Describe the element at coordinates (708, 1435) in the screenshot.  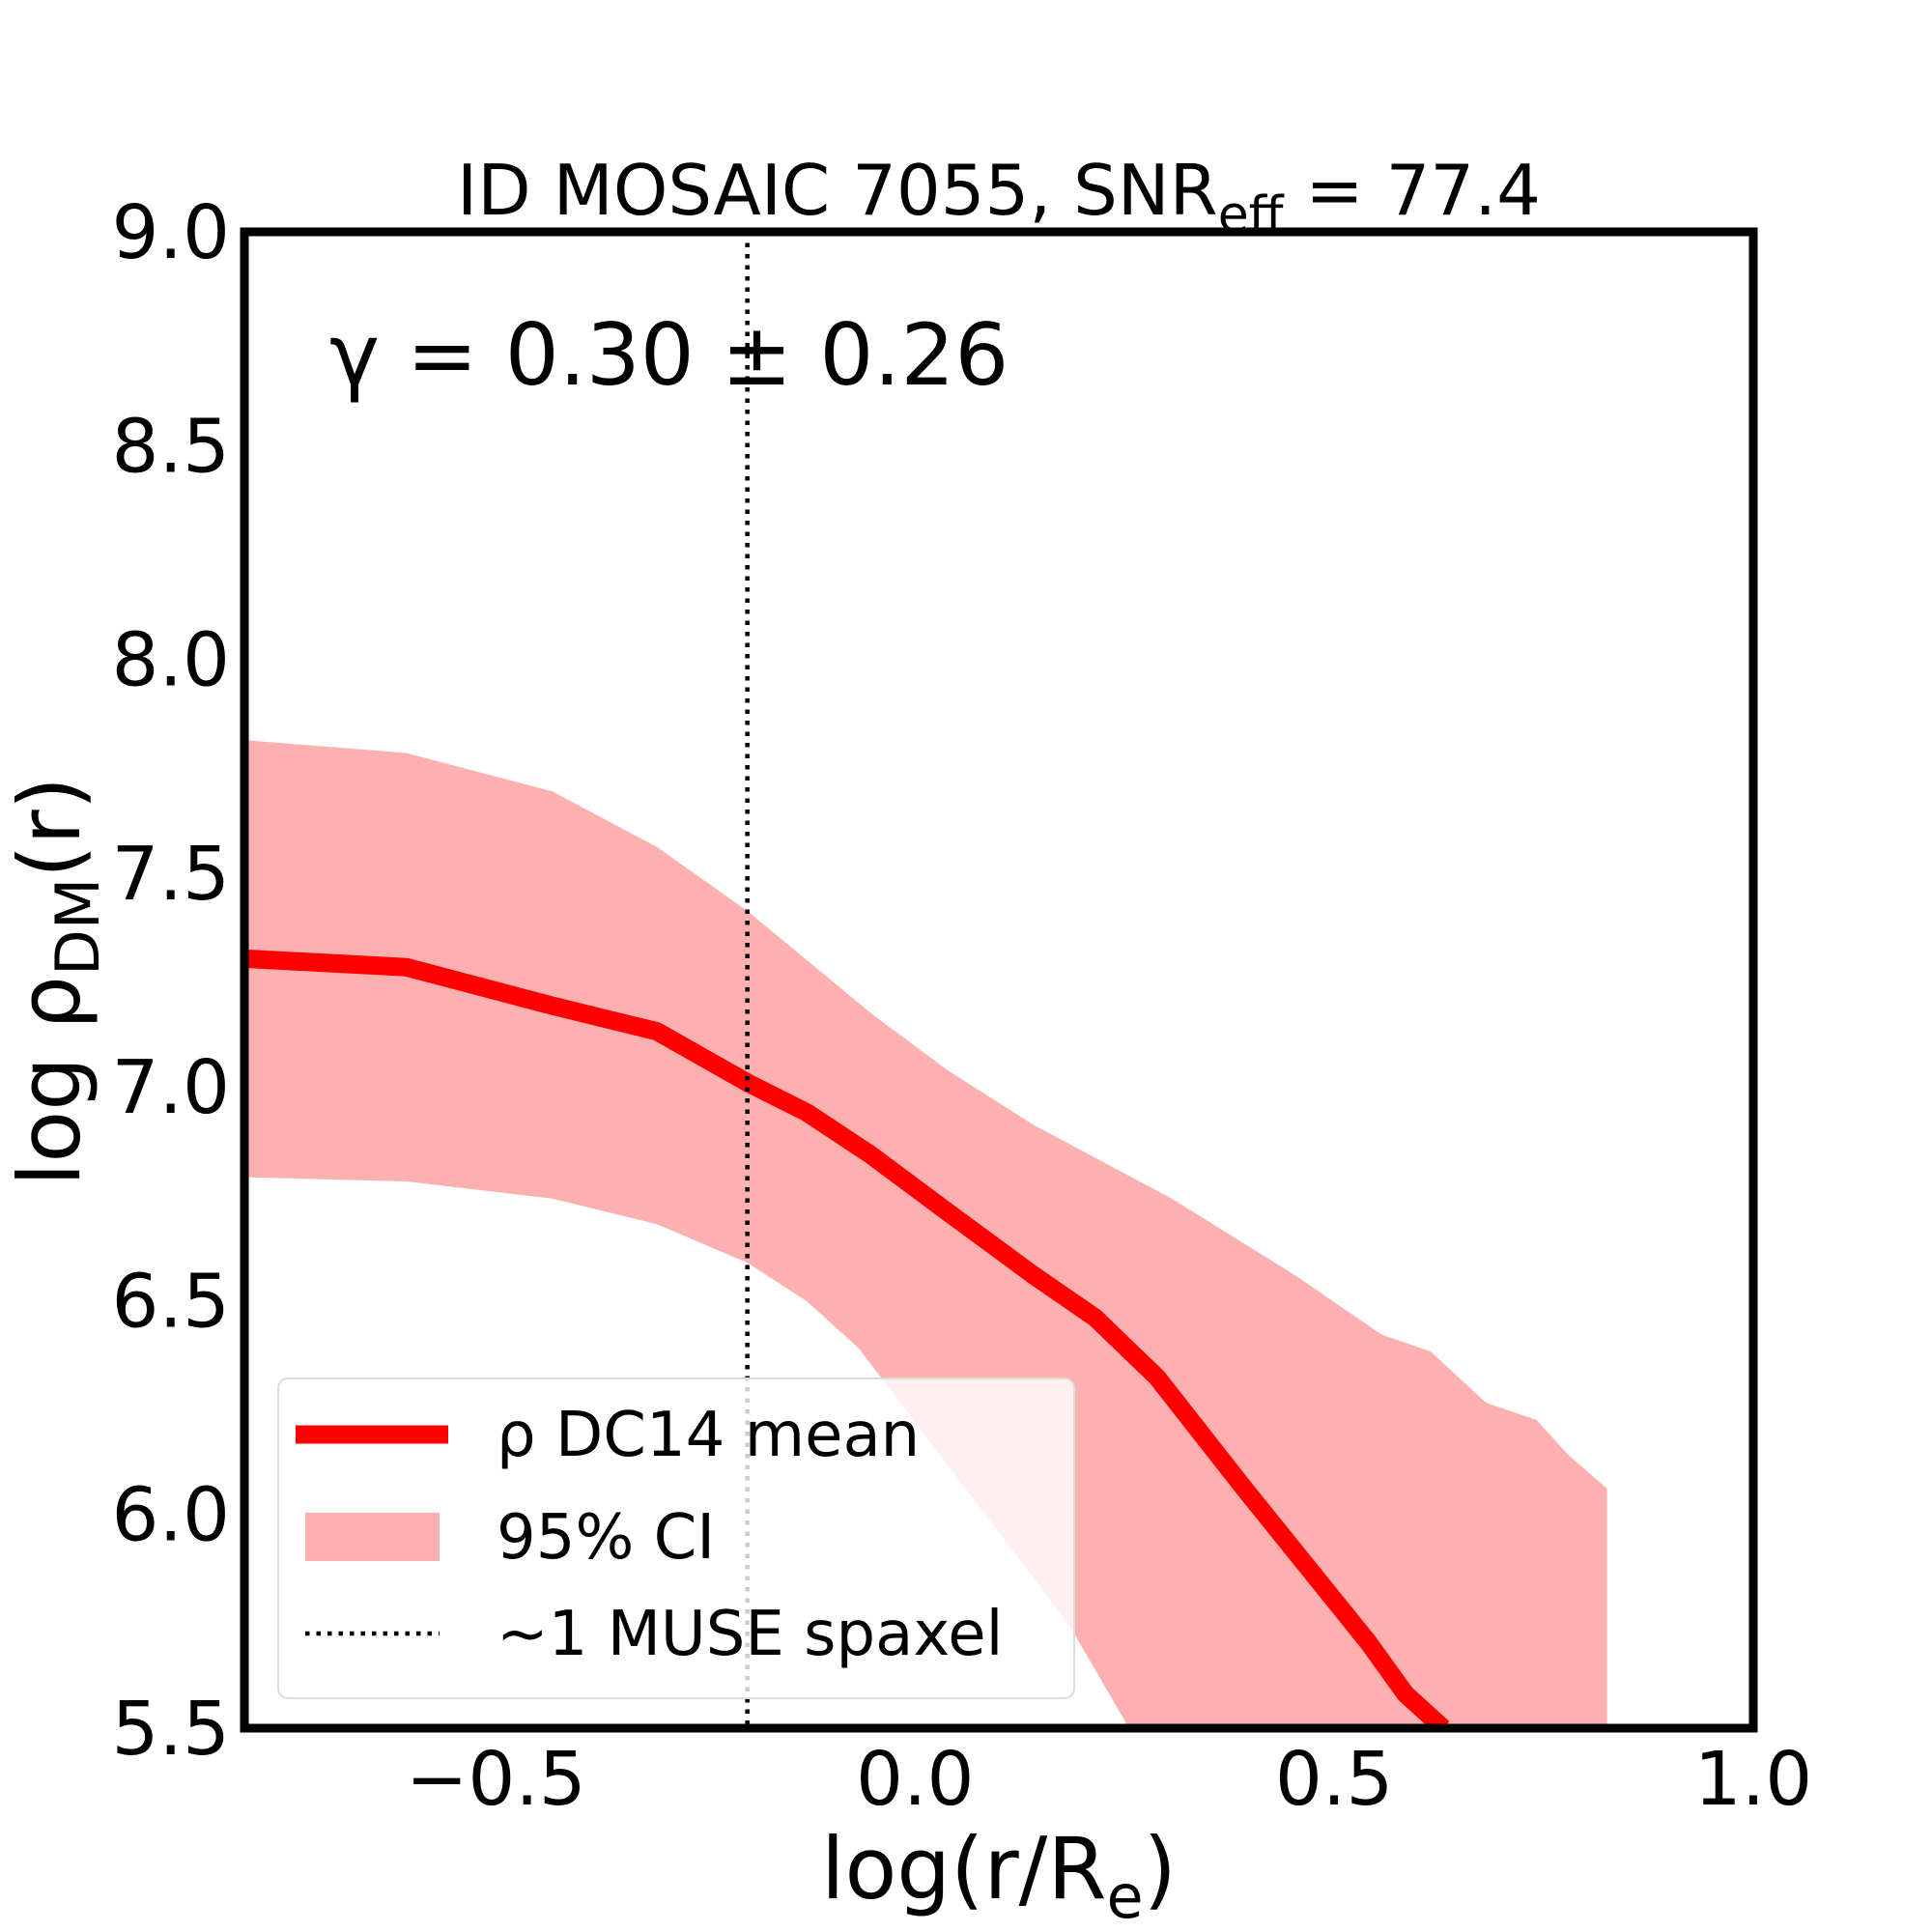
I see `legend-label: ρ DC14 mean` at that location.